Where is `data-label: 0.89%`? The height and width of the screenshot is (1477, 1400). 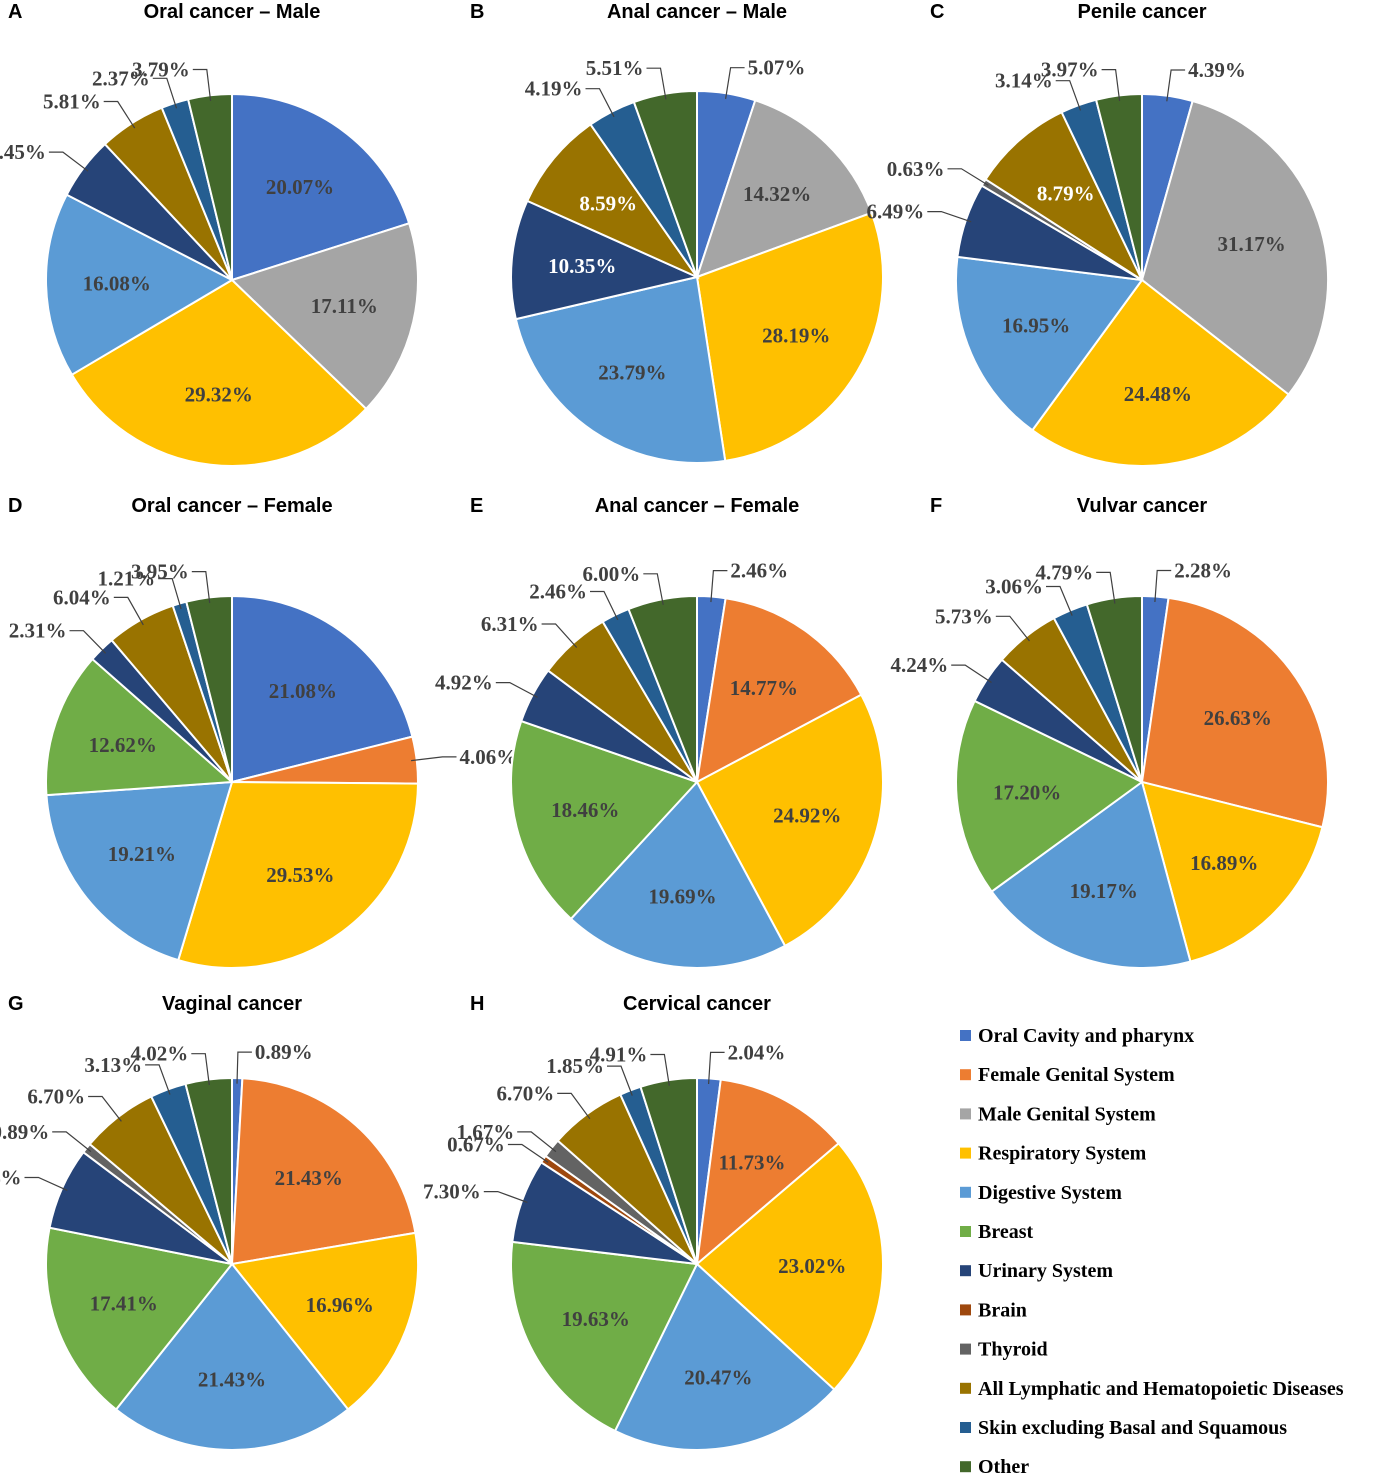 data-label: 0.89% is located at coordinates (284, 1052).